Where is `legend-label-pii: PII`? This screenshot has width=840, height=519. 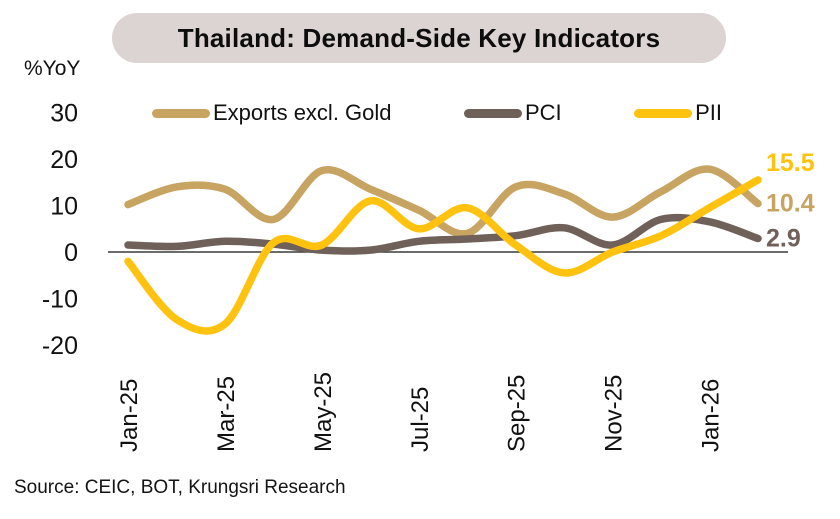 legend-label-pii: PII is located at coordinates (708, 112).